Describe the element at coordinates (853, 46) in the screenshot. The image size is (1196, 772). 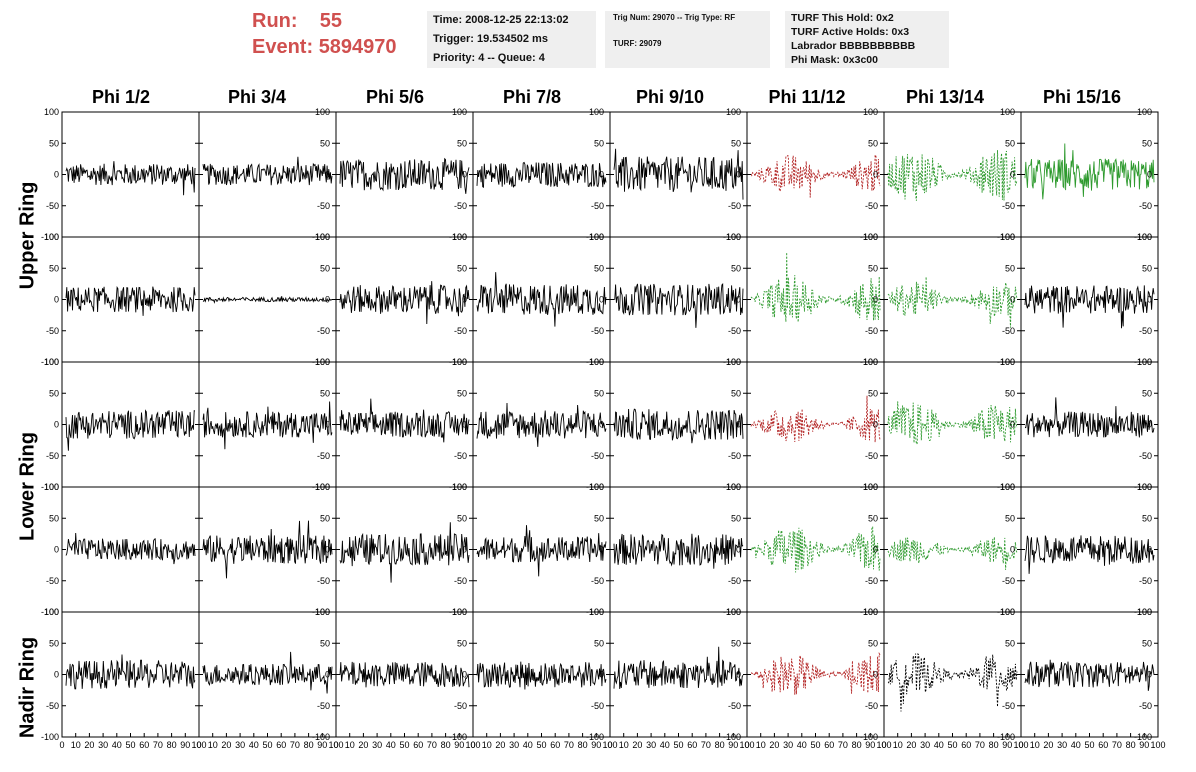
I see `labrador-text: Labrador BBBBBBBBBB` at that location.